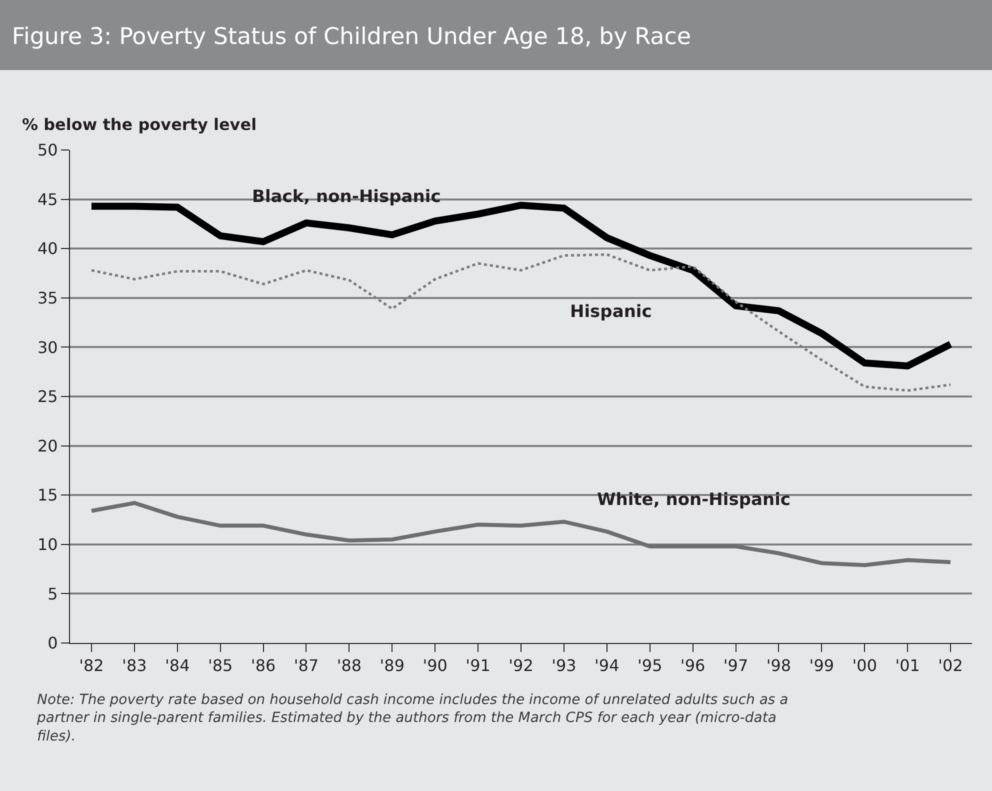 Image resolution: width=992 pixels, height=791 pixels. Describe the element at coordinates (349, 666) in the screenshot. I see `x-tick-label: '88` at that location.